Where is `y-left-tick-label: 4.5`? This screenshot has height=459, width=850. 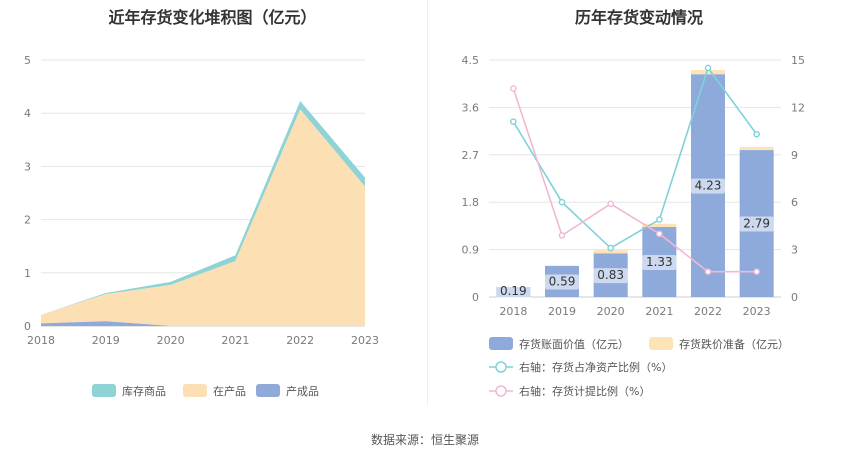
y-left-tick-label: 4.5 is located at coordinates (471, 60).